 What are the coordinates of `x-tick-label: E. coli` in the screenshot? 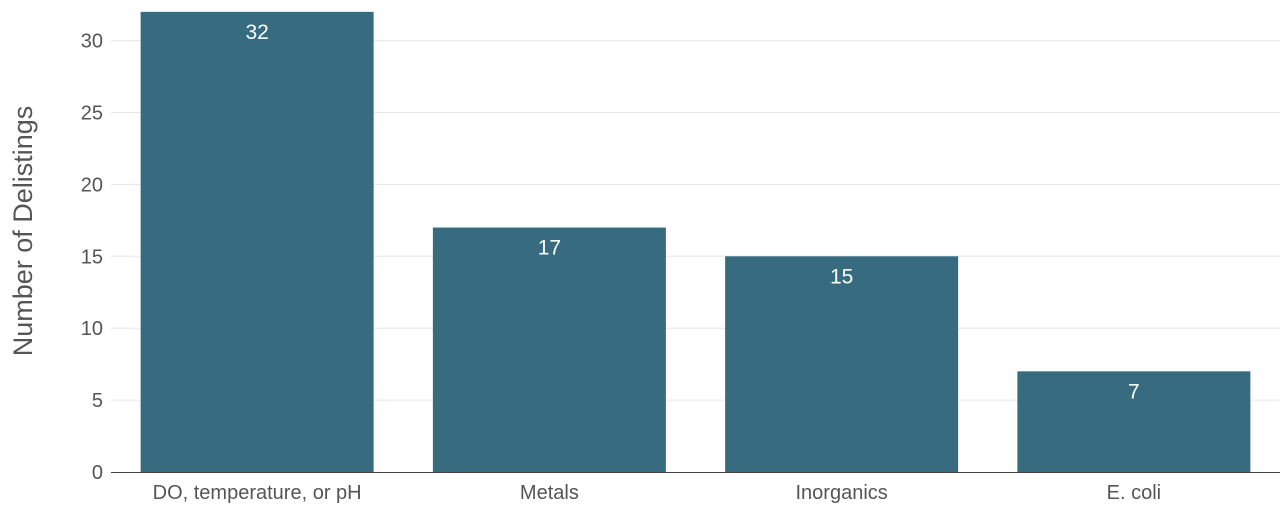 It's located at (1134, 493).